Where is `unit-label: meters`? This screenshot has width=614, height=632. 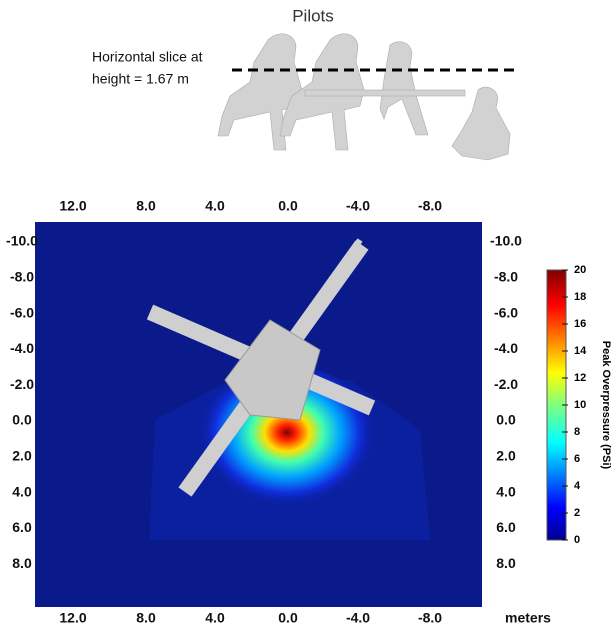
unit-label: meters is located at coordinates (528, 618).